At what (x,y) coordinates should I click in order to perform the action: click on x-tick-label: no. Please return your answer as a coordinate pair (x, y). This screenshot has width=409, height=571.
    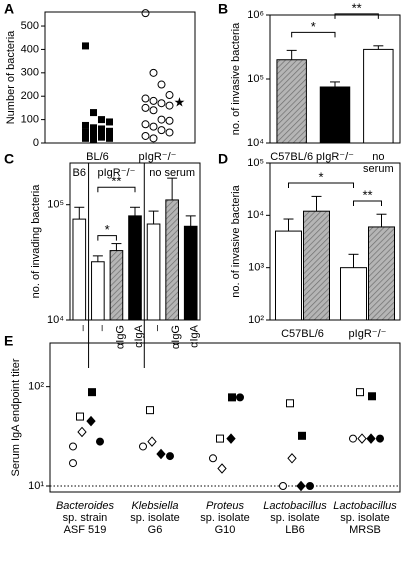
    Looking at the image, I should click on (378, 157).